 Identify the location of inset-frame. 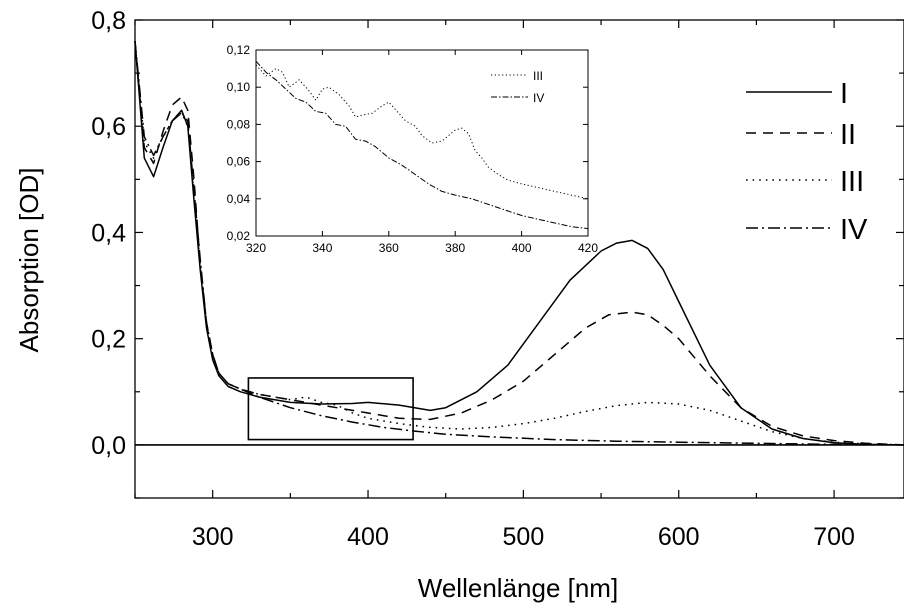
(422, 143).